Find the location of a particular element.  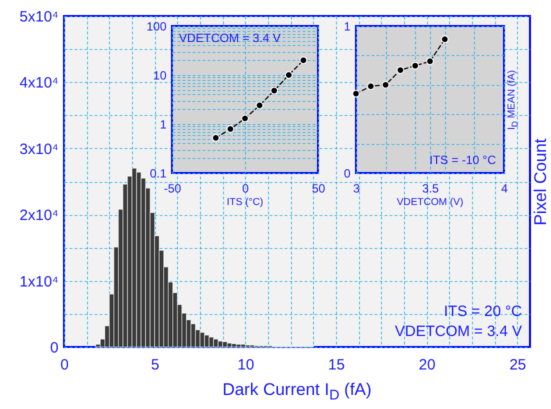

y-axis-title: Pixel Count is located at coordinates (541, 181).